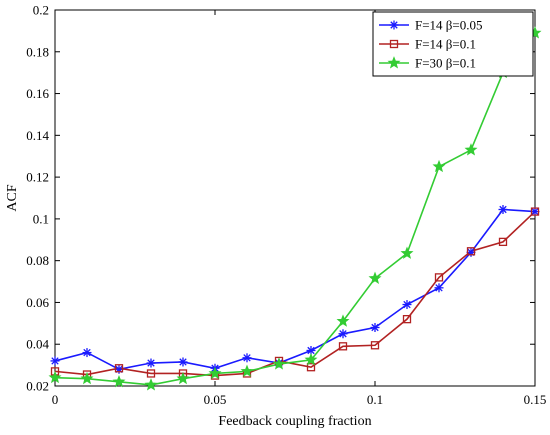 Image resolution: width=550 pixels, height=435 pixels. Describe the element at coordinates (12, 197) in the screenshot. I see `y-axis-title: ACF` at that location.